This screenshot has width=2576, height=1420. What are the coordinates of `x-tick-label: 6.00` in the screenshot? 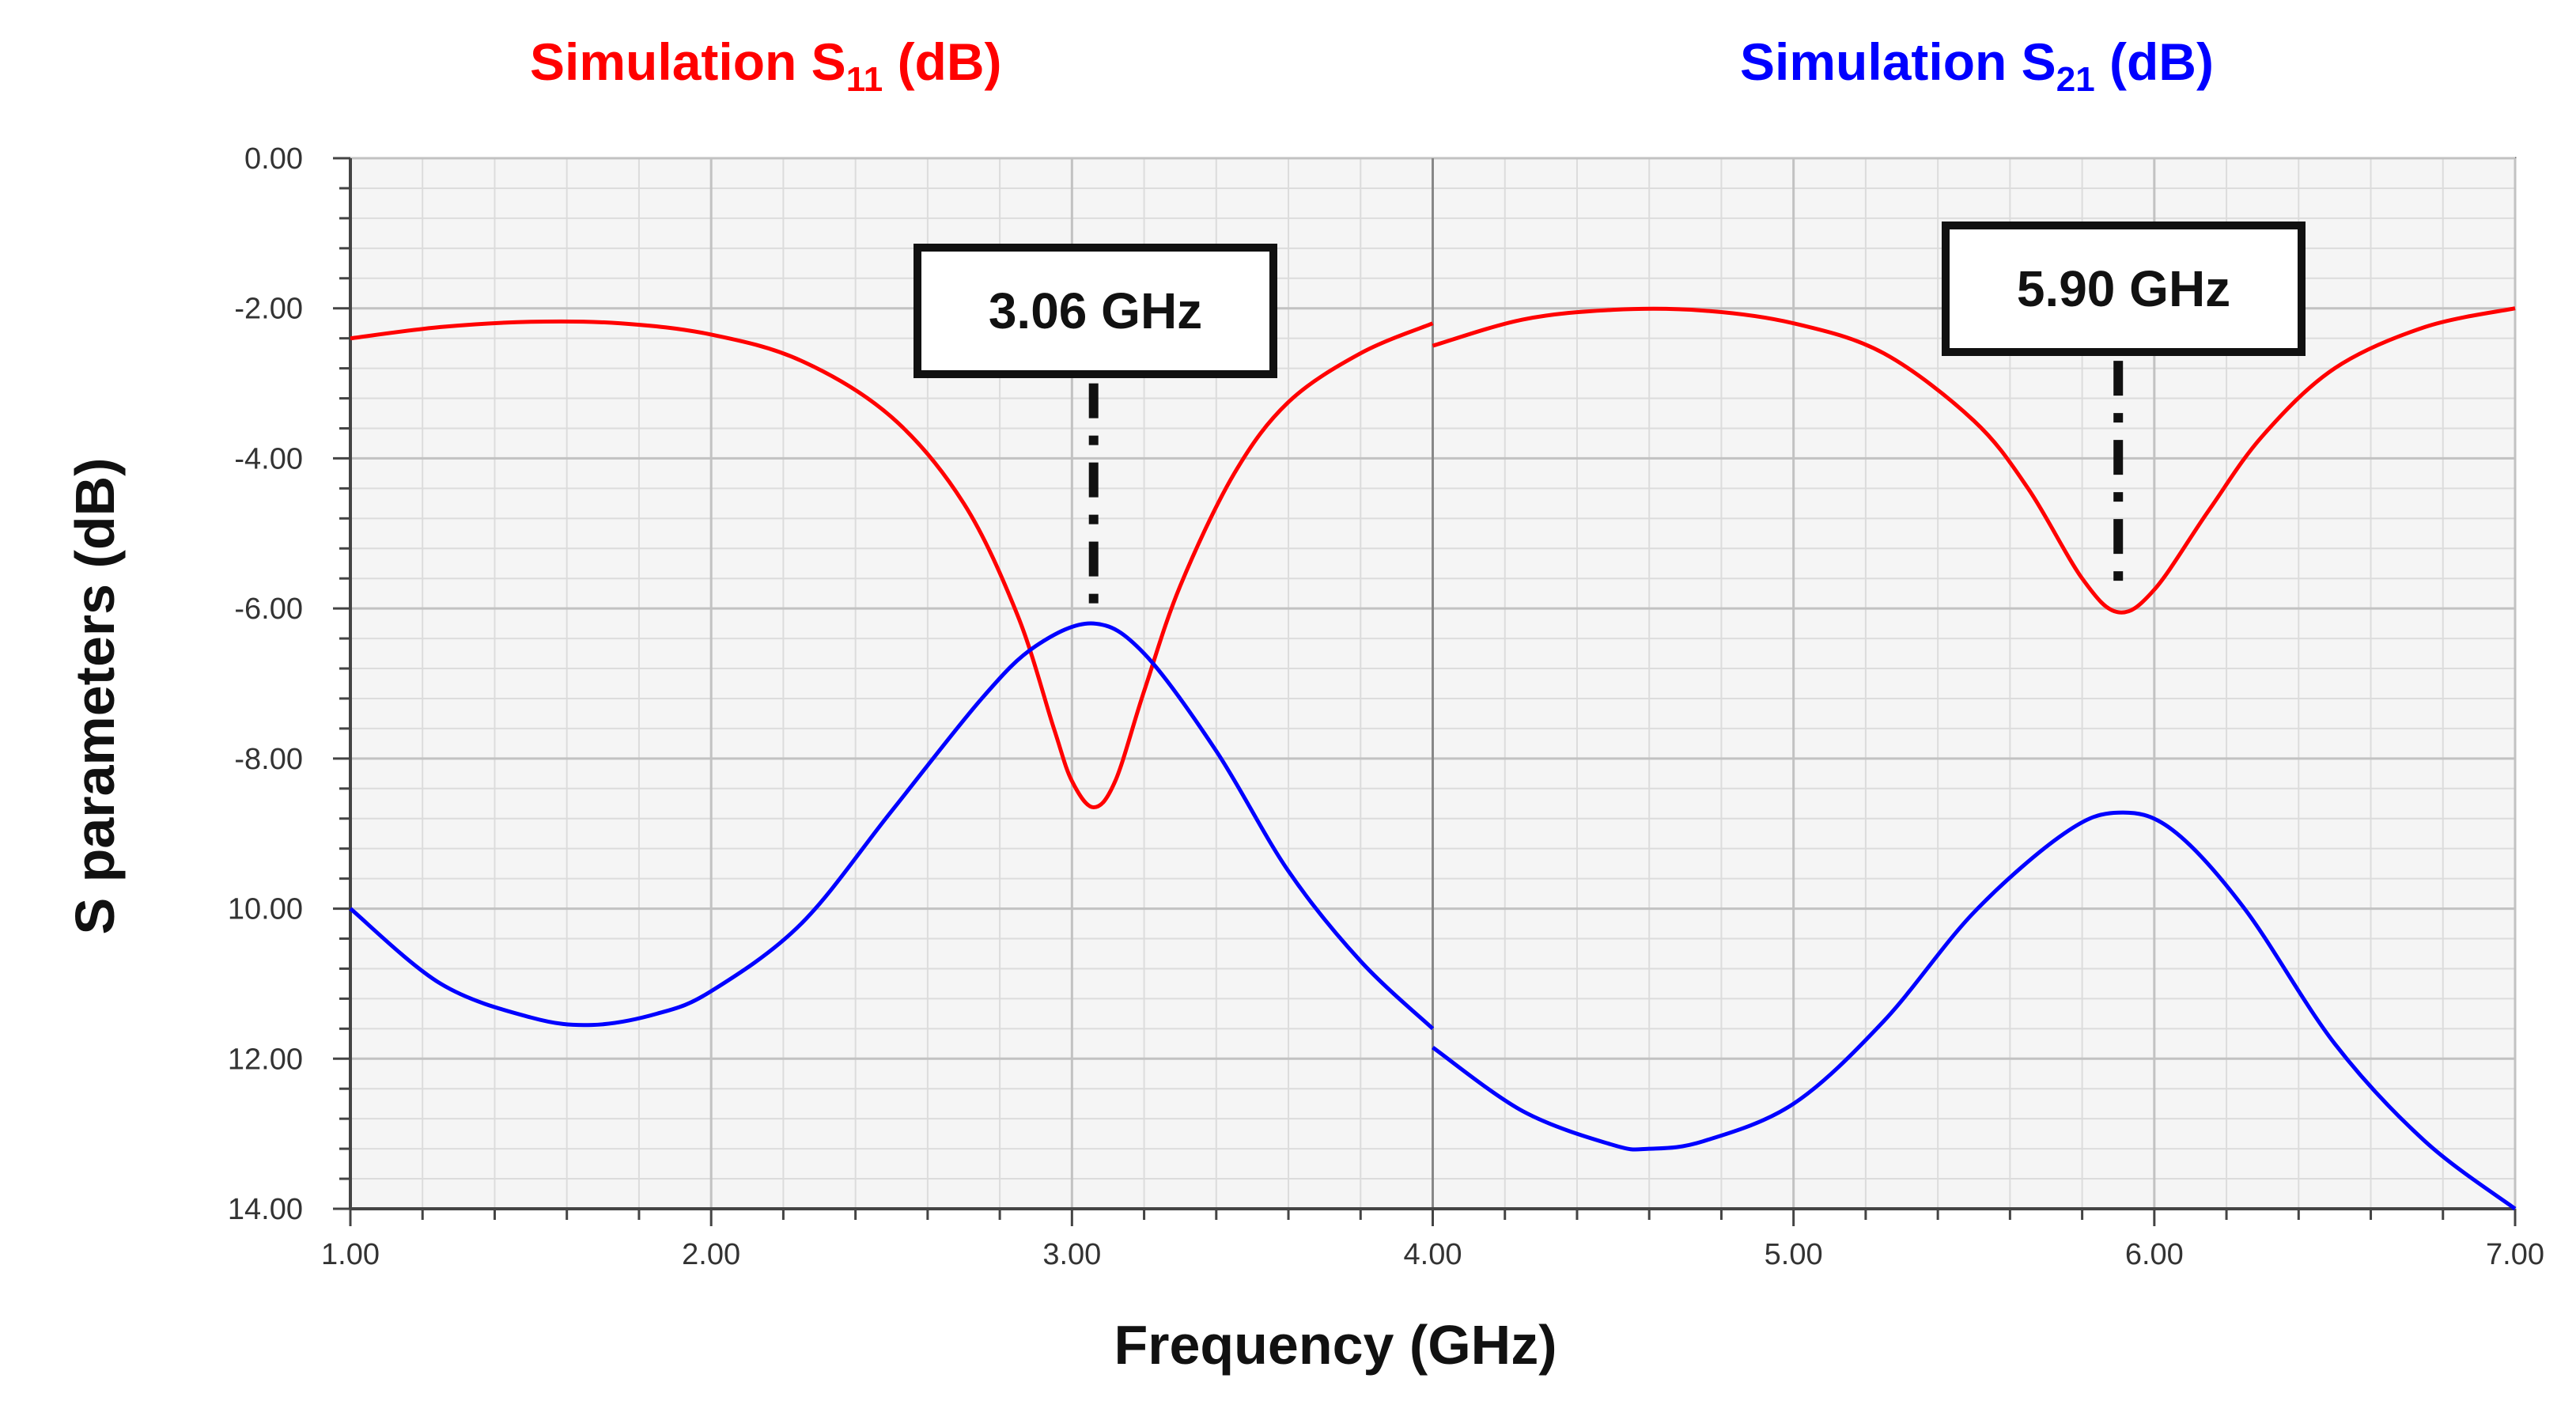 It's located at (2155, 1255).